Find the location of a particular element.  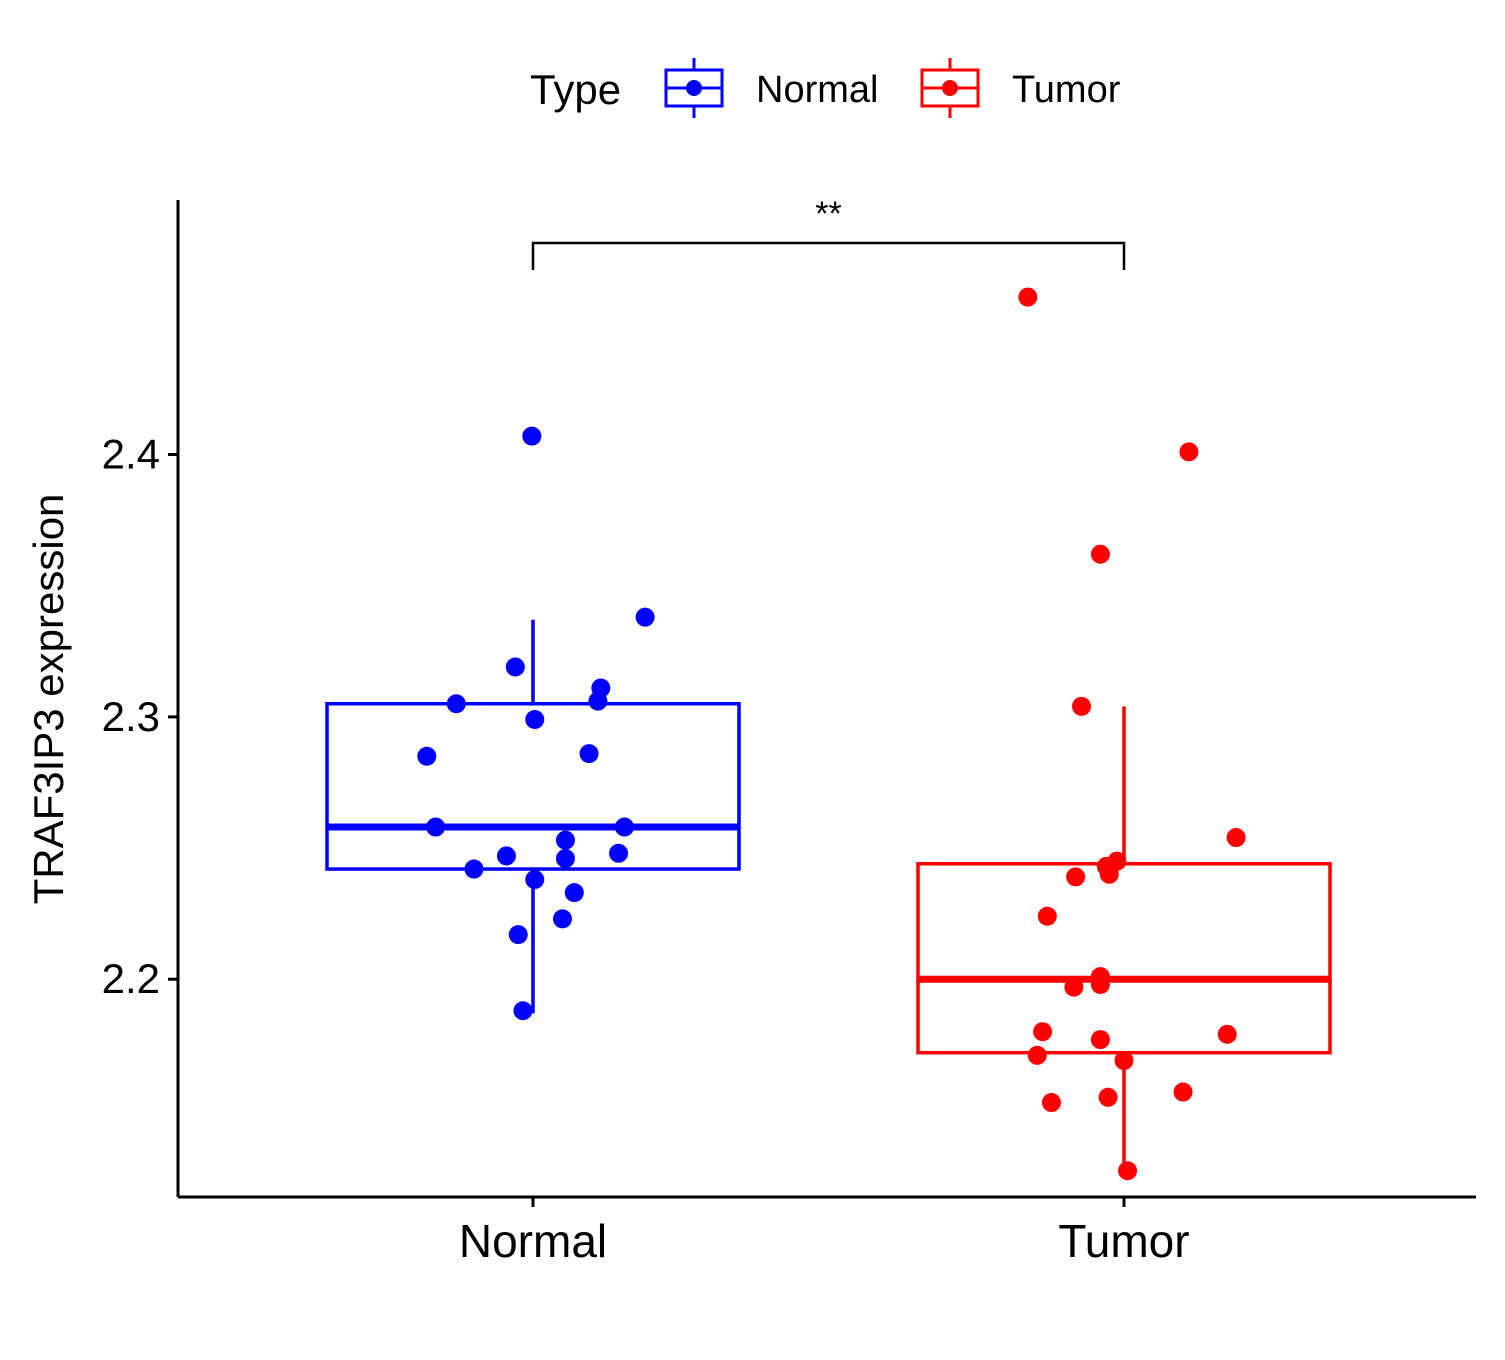

points-tumor is located at coordinates (1132, 734).